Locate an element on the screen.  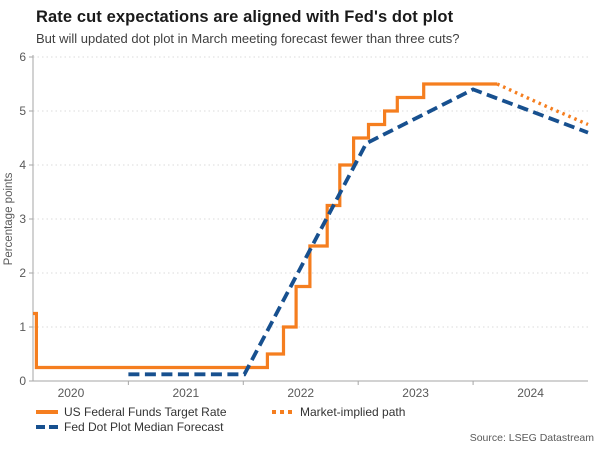
solid-orange-line-swatch-icon is located at coordinates (47, 412).